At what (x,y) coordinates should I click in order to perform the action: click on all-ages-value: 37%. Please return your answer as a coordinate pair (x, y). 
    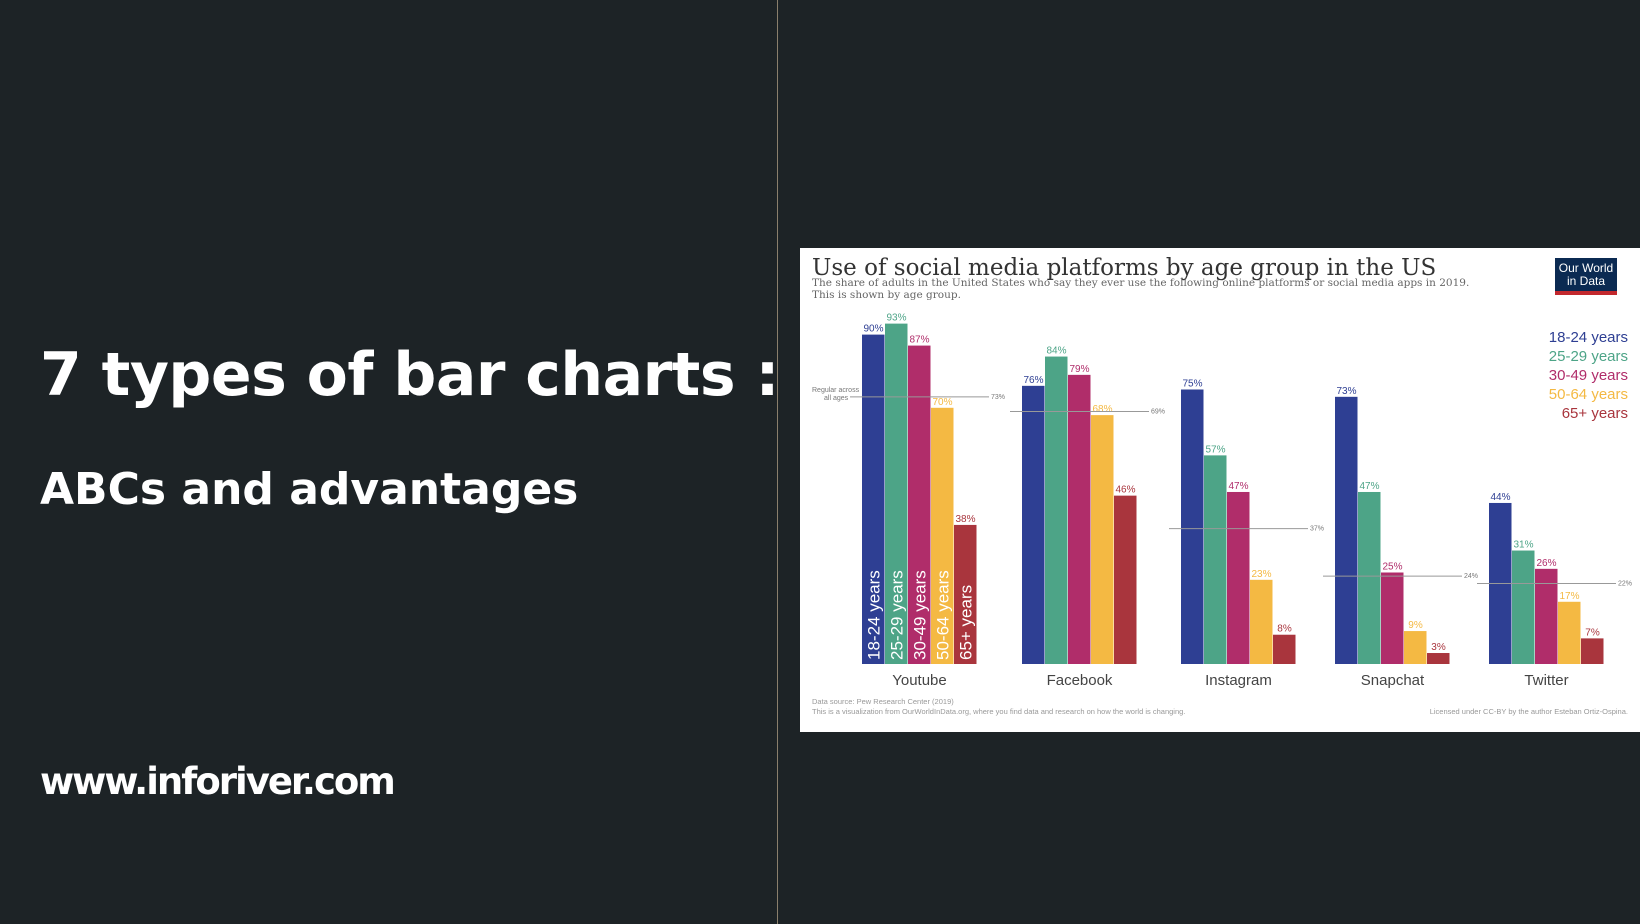
    Looking at the image, I should click on (1317, 529).